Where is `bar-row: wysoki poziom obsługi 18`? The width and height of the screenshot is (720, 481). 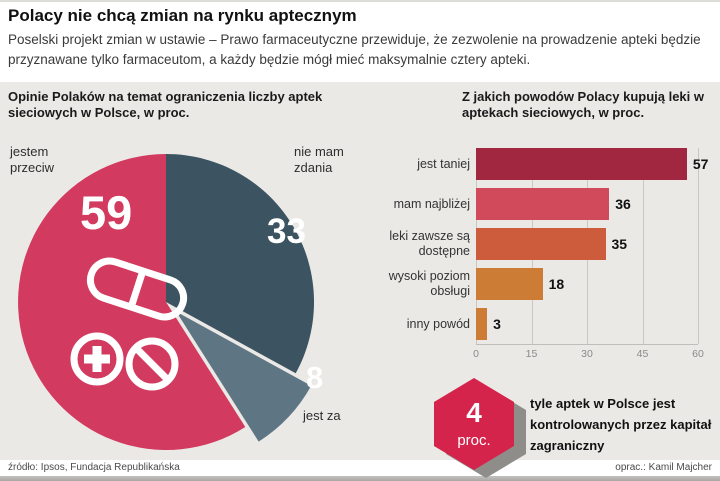
bar-row: wysoki poziom obsługi 18 is located at coordinates (550, 284).